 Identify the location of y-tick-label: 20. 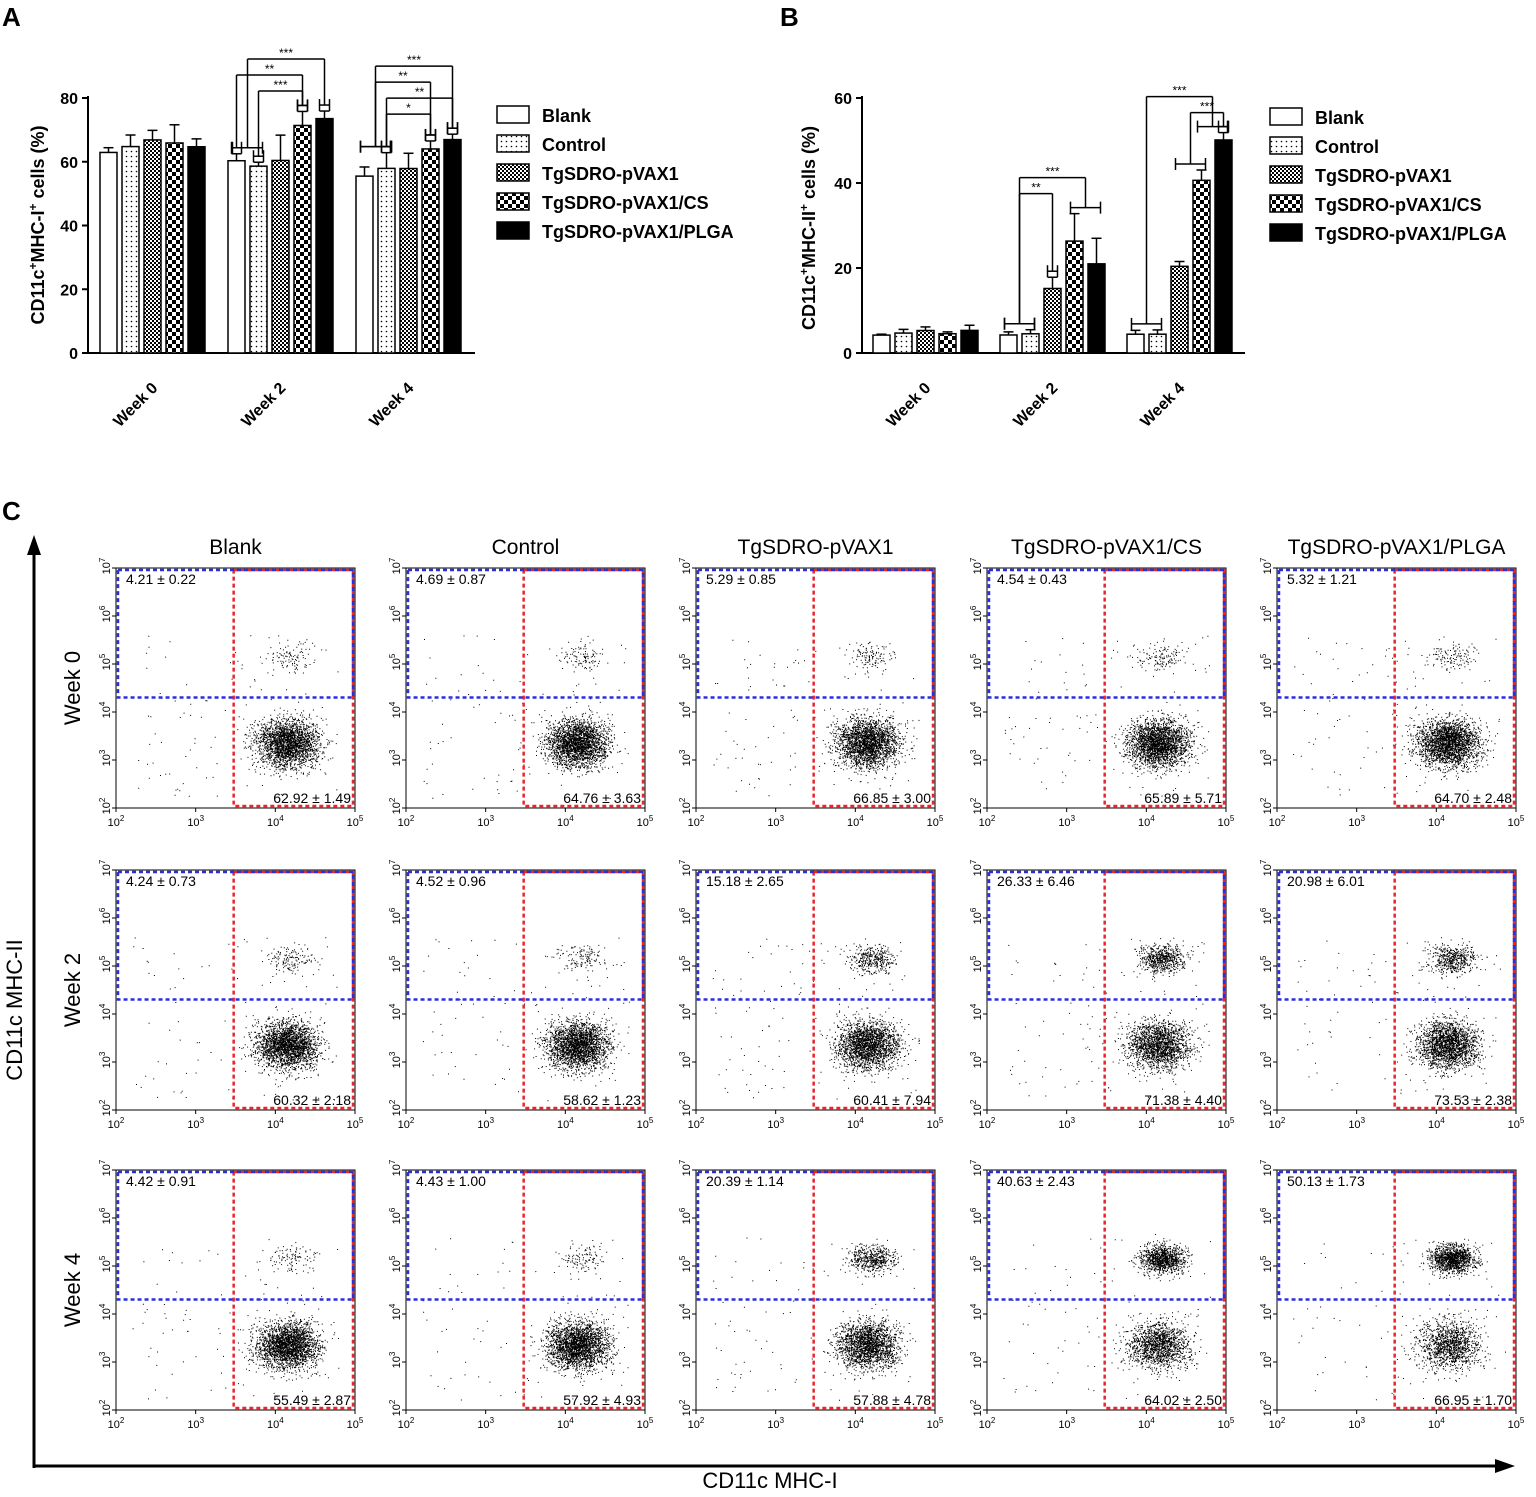
(69, 290).